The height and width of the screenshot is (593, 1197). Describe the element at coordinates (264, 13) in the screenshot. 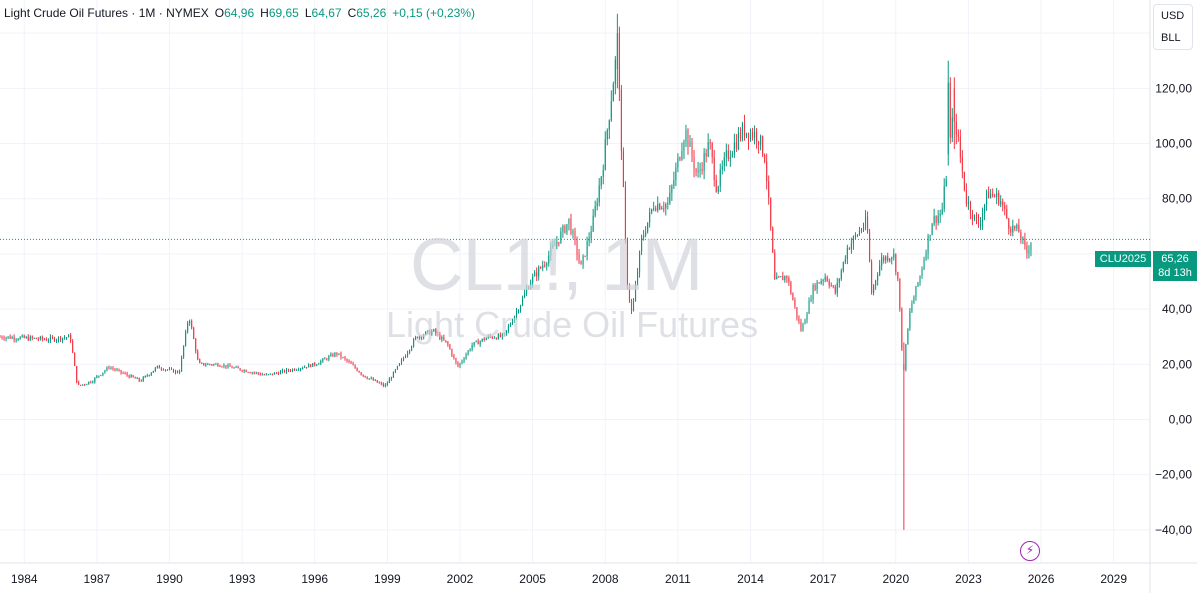

I see `legend-high-label: H` at that location.